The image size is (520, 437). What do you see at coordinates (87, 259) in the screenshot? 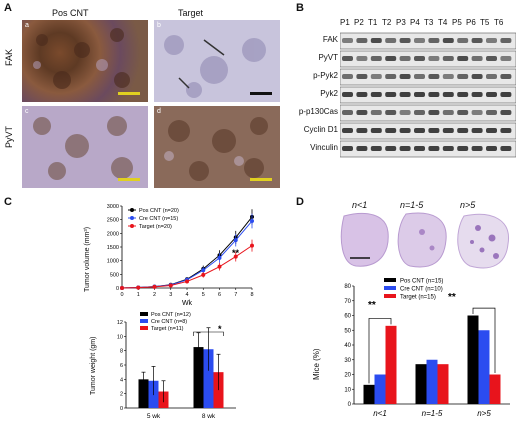
I see `volume-ylabel: Tumor volume (mm³)` at bounding box center [87, 259].